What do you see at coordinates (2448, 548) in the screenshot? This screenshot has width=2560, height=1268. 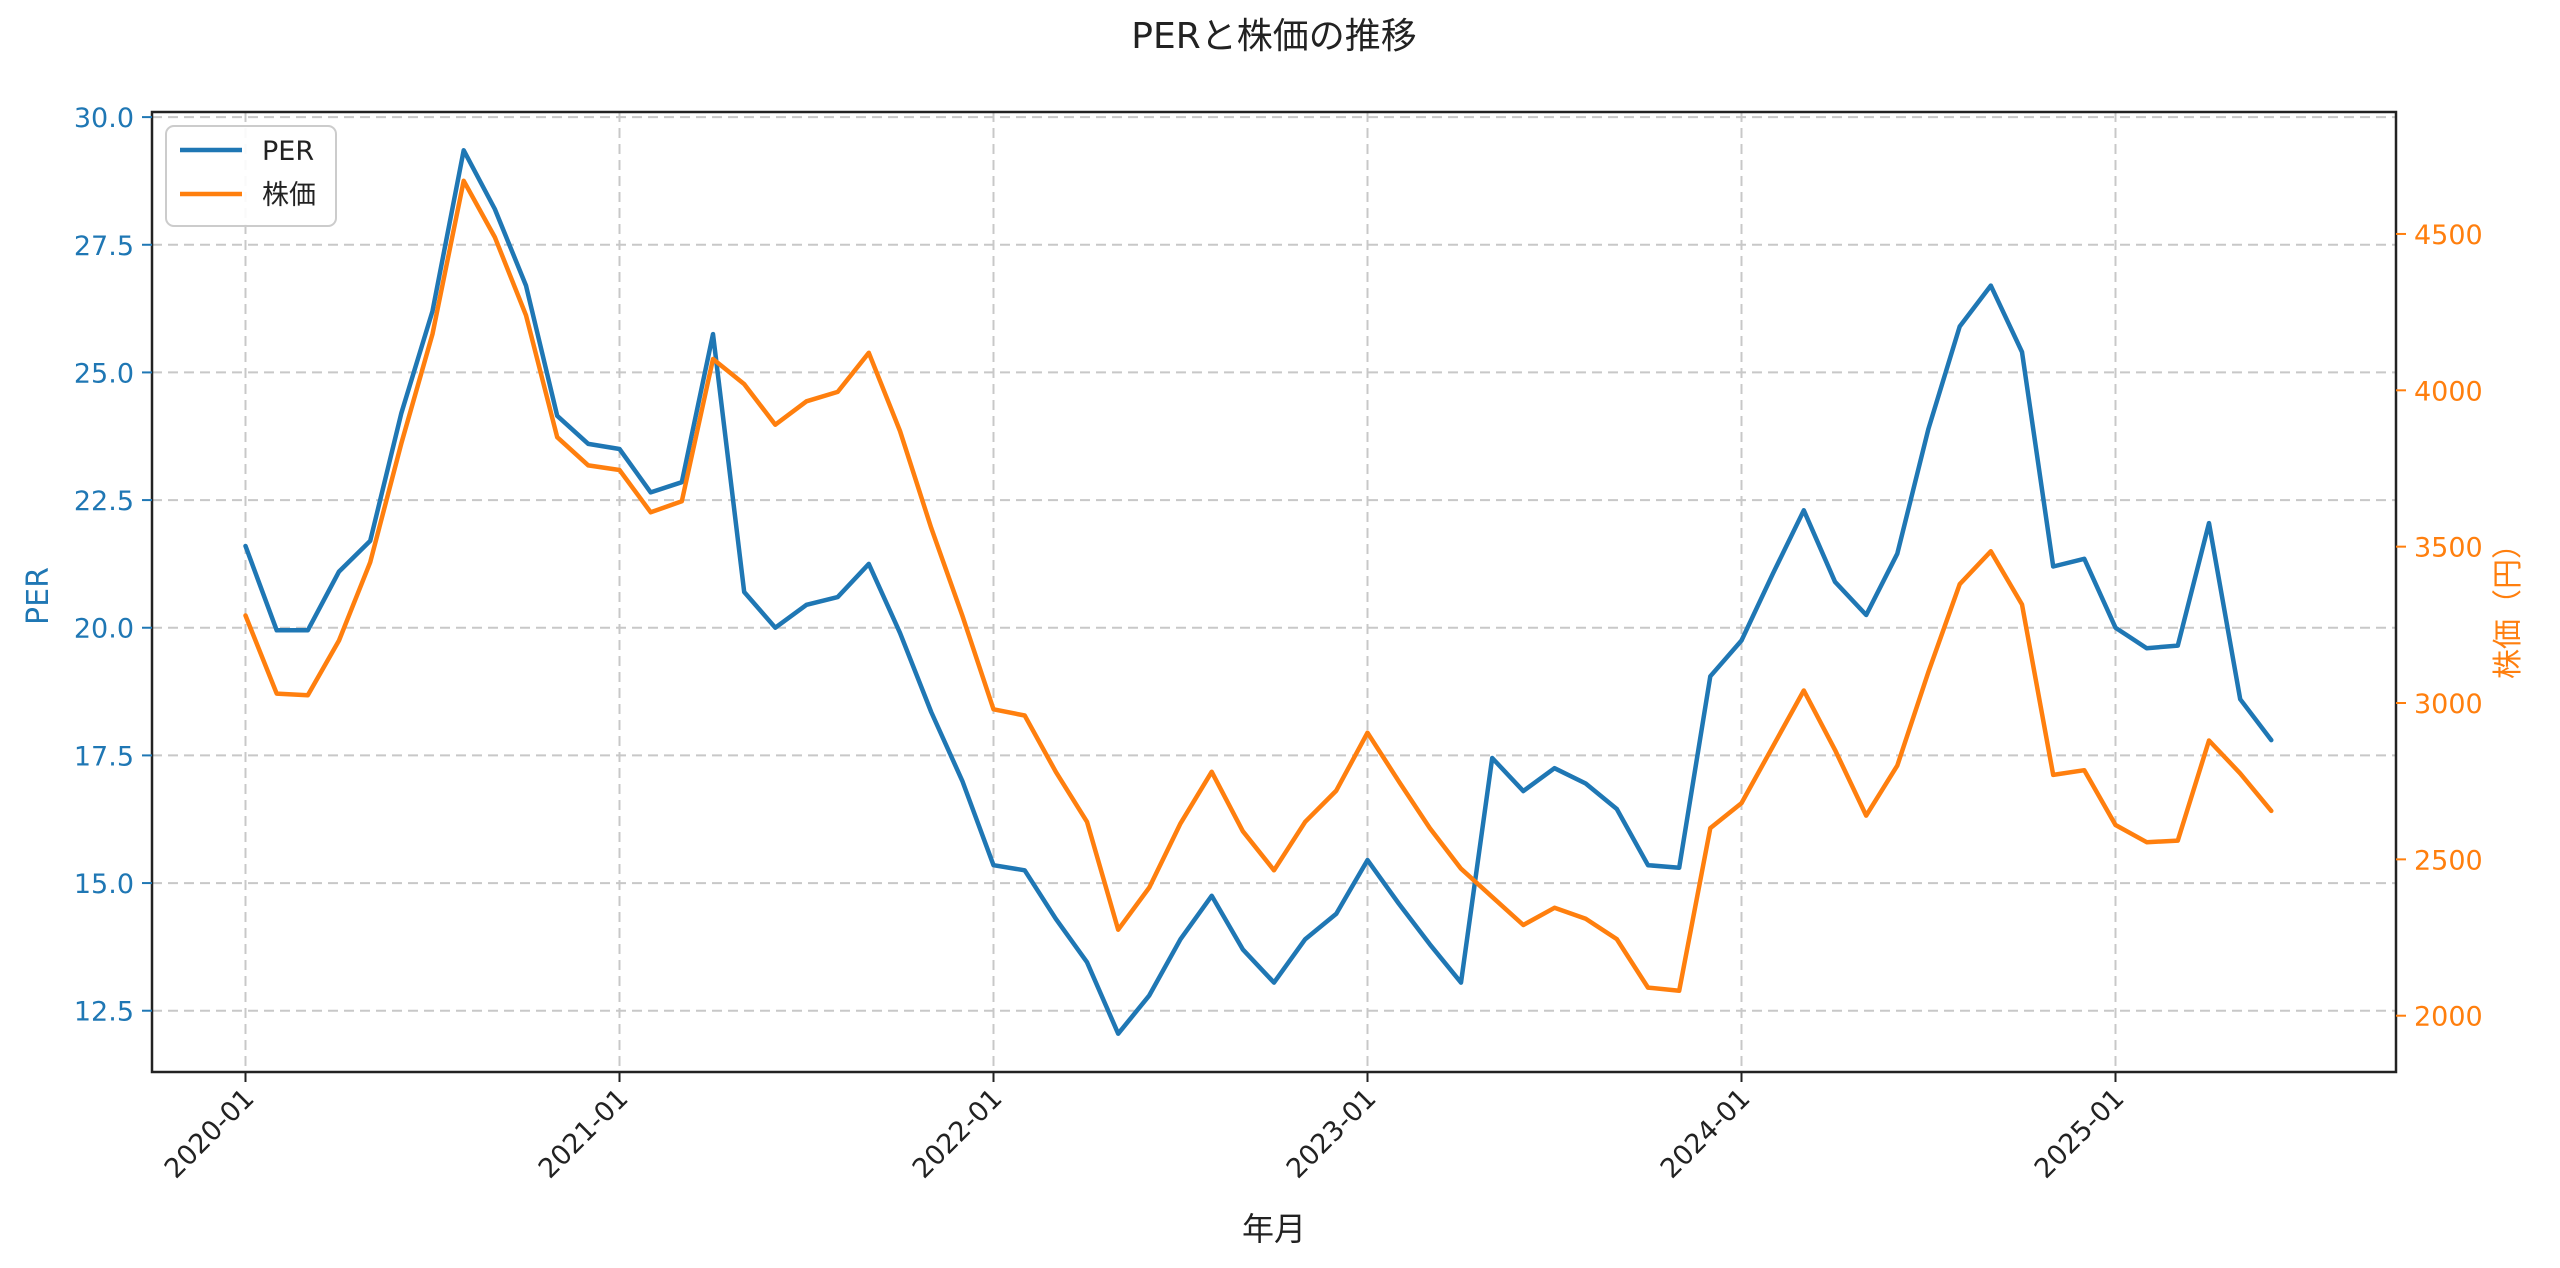 I see `y-tick-label-right: 3500` at bounding box center [2448, 548].